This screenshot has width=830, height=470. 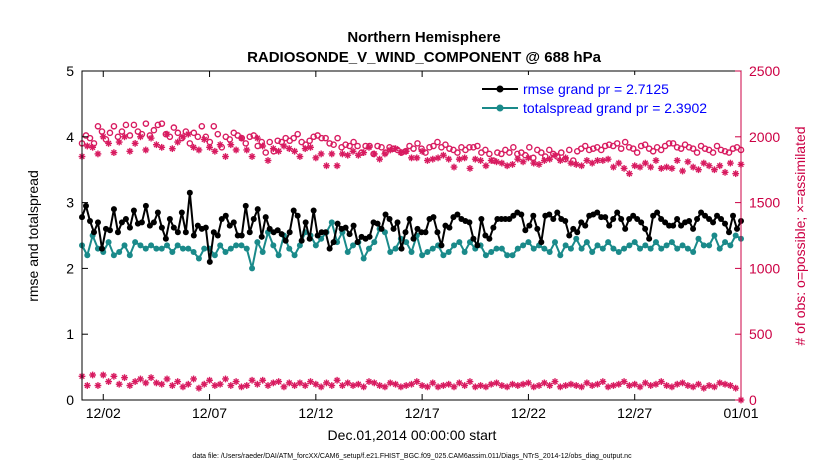 I want to click on y-right-tick-label: 500, so click(x=761, y=334).